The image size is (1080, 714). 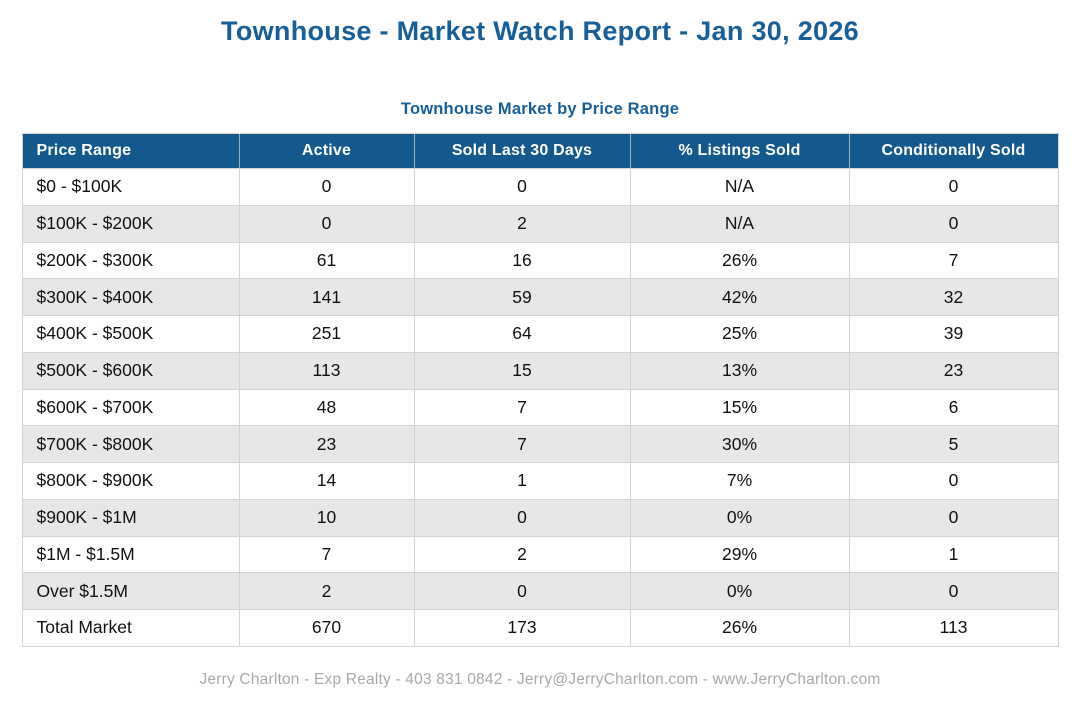 What do you see at coordinates (130, 628) in the screenshot?
I see `table-cell: Total Market` at bounding box center [130, 628].